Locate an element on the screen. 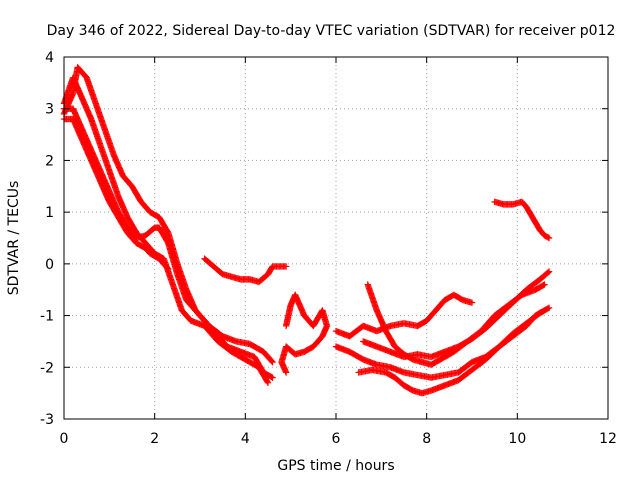 This screenshot has width=640, height=480. y-tick-label: 2 is located at coordinates (49, 161).